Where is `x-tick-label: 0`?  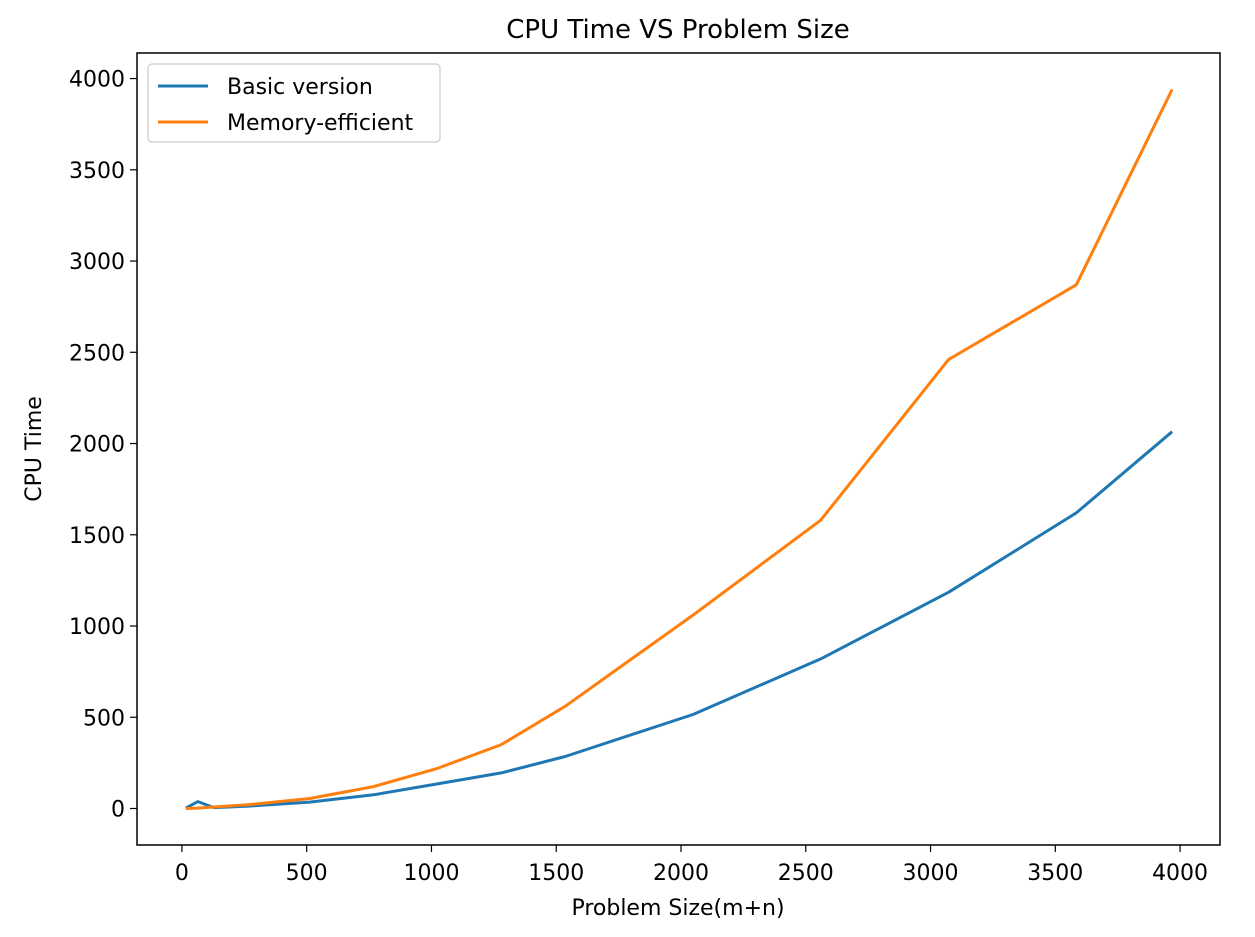 x-tick-label: 0 is located at coordinates (182, 873).